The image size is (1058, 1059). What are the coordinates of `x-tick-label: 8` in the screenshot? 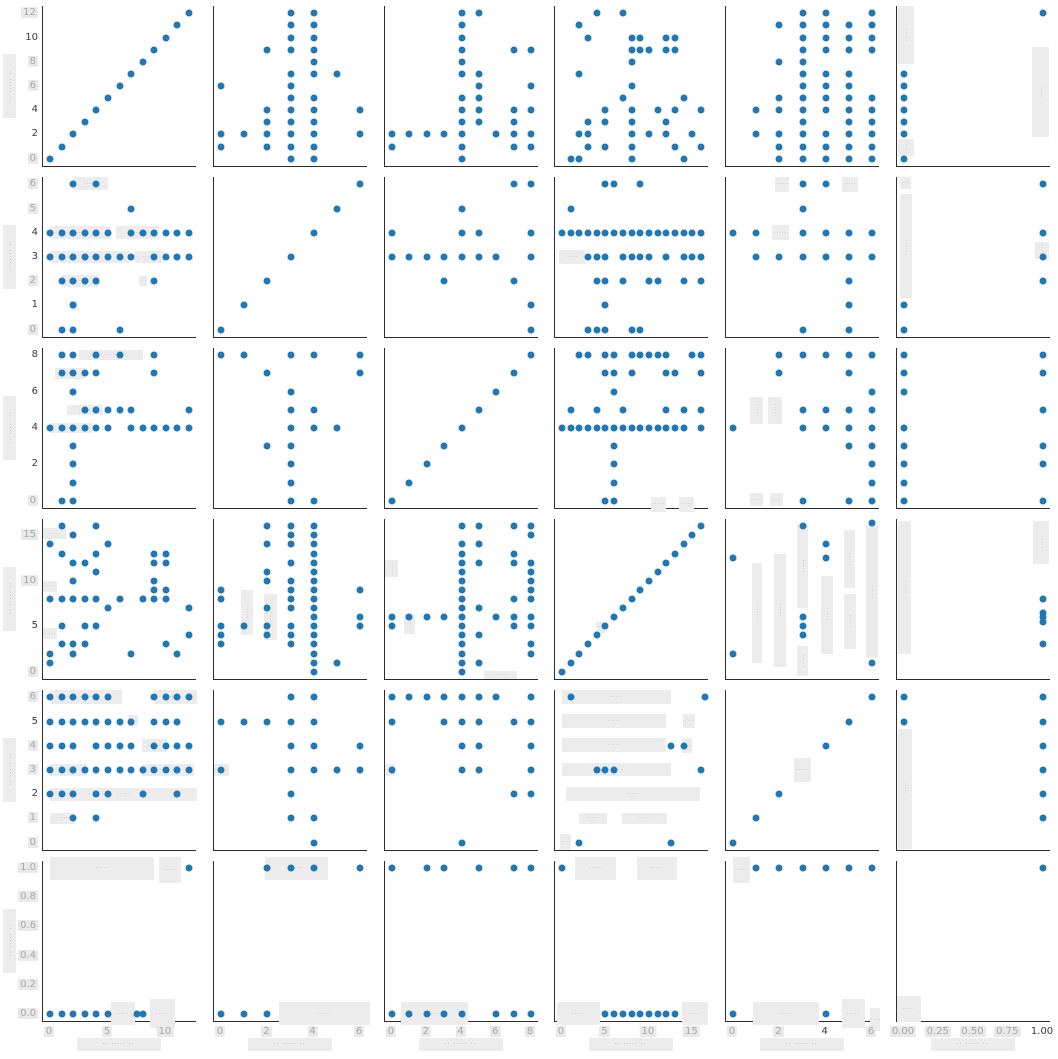 It's located at (530, 1031).